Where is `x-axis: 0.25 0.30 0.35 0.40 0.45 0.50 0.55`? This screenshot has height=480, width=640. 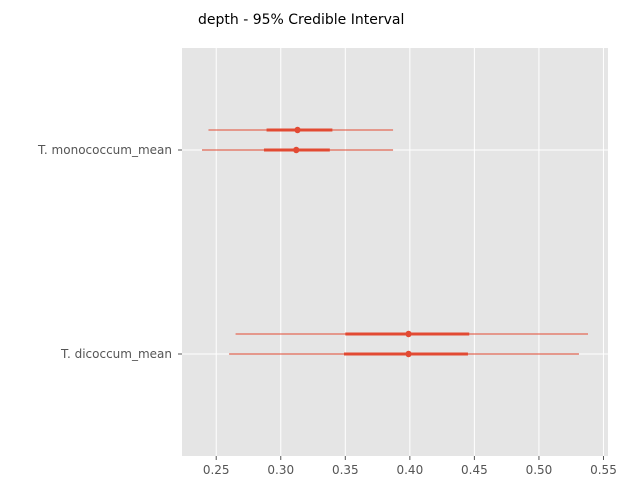 x-axis: 0.25 0.30 0.35 0.40 0.45 0.50 0.55 is located at coordinates (410, 466).